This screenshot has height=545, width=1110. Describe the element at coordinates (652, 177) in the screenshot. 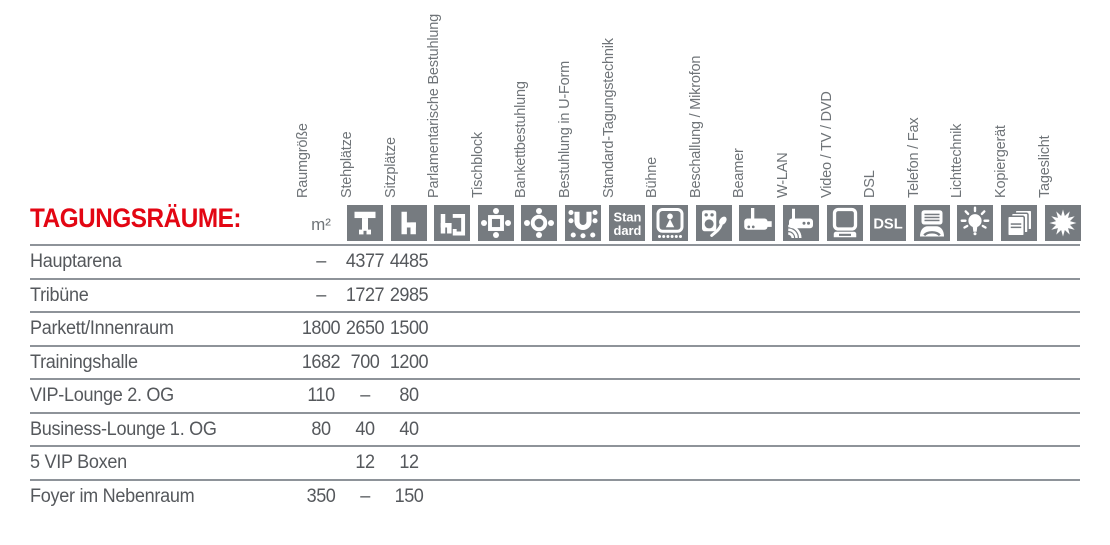

I see `column-label-buehne: Bühne` at that location.